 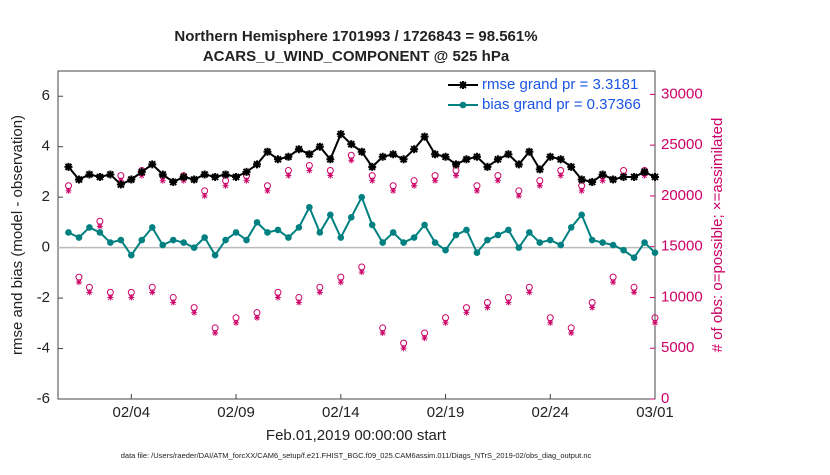 What do you see at coordinates (677, 347) in the screenshot?
I see `y2-tick-label: 5000` at bounding box center [677, 347].